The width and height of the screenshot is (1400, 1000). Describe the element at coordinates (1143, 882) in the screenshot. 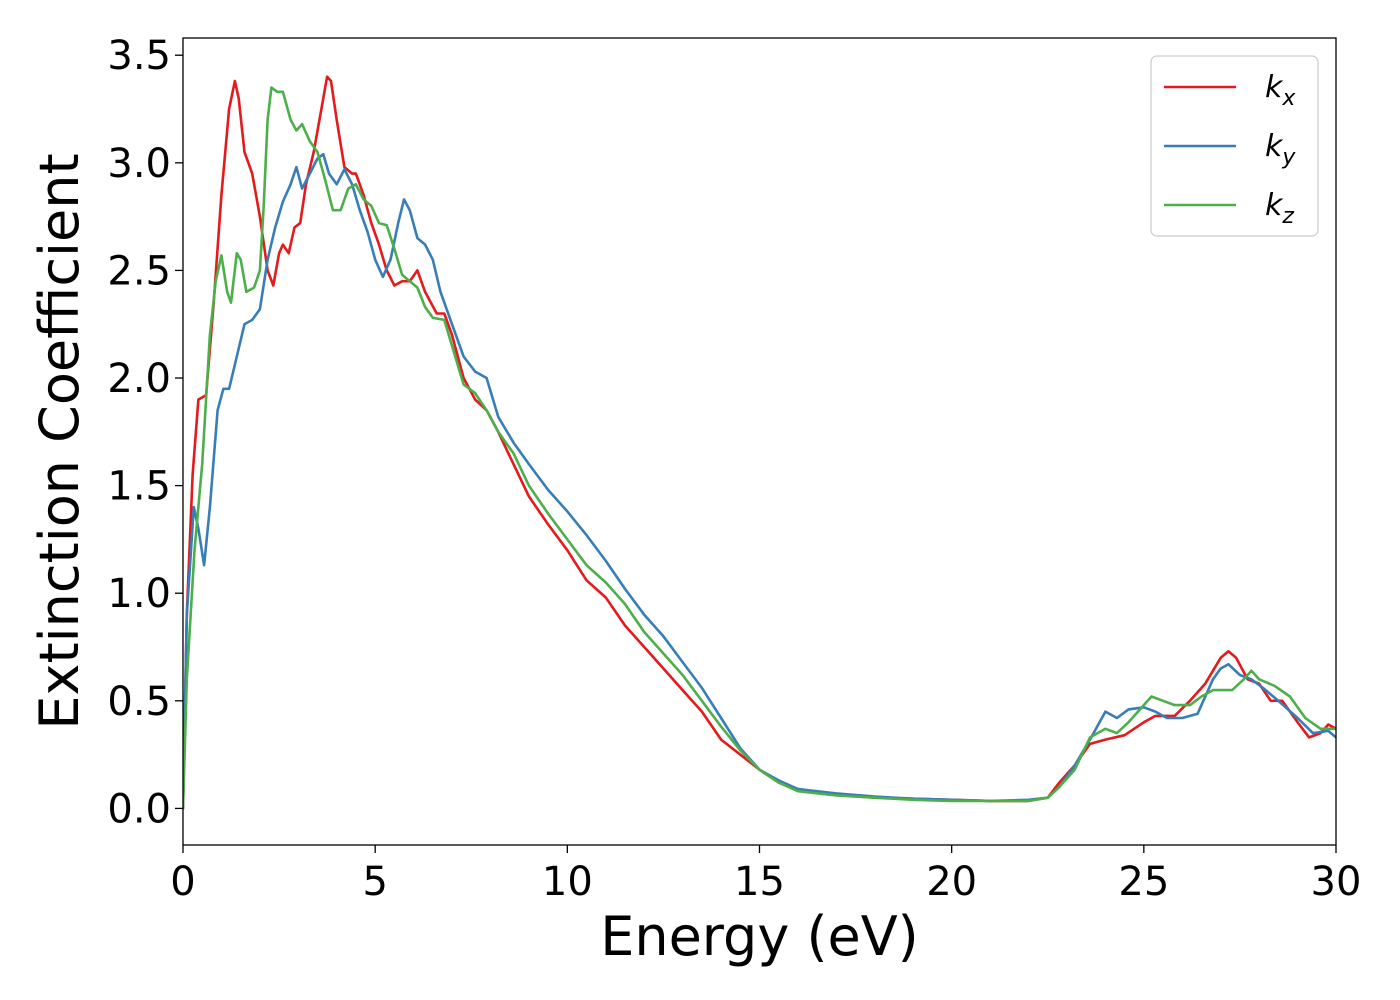

I see `x-tick-label: 25` at that location.